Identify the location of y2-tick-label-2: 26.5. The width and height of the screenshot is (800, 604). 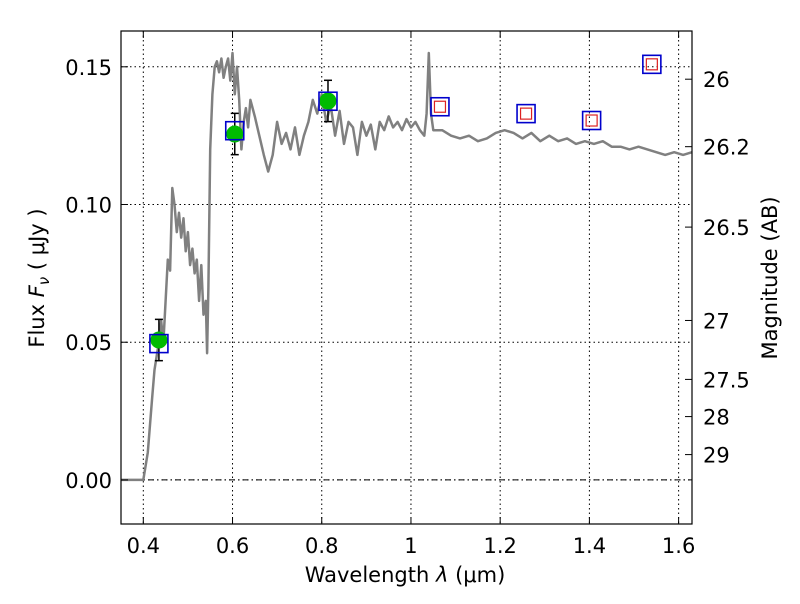
(726, 228).